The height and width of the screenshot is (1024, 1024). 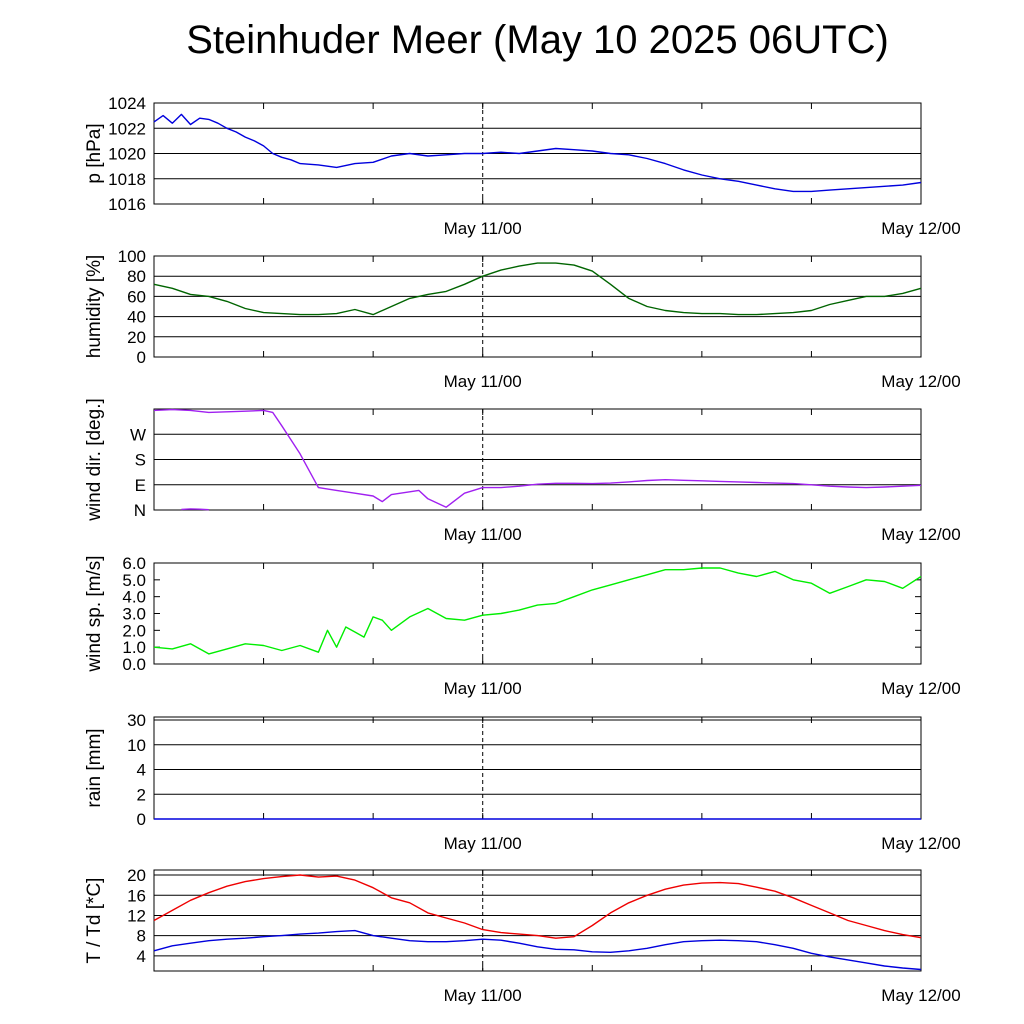 What do you see at coordinates (94, 921) in the screenshot?
I see `y-axis-label-temperature: T / Td [*C]` at bounding box center [94, 921].